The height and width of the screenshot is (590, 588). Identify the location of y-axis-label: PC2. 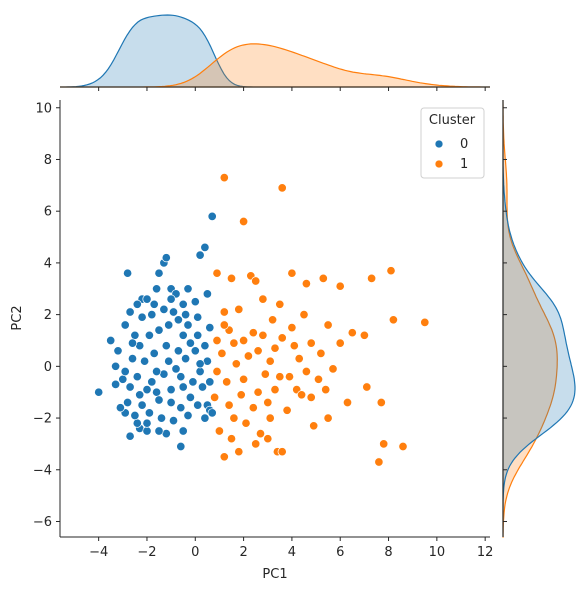
(17, 317).